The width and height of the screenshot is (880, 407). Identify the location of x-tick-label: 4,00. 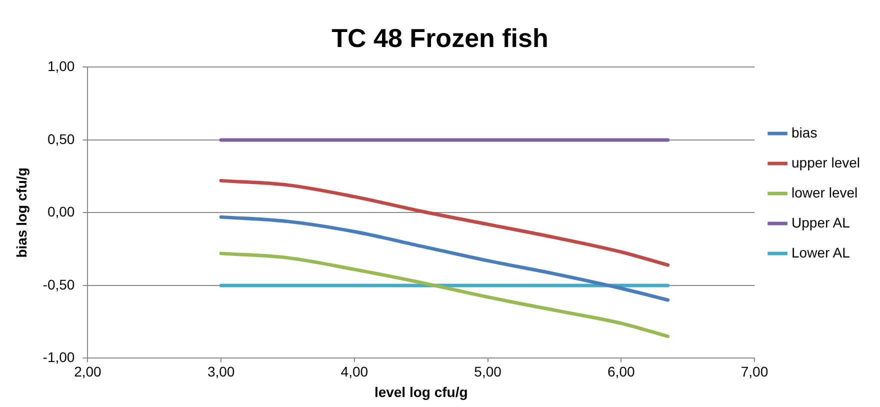
(354, 371).